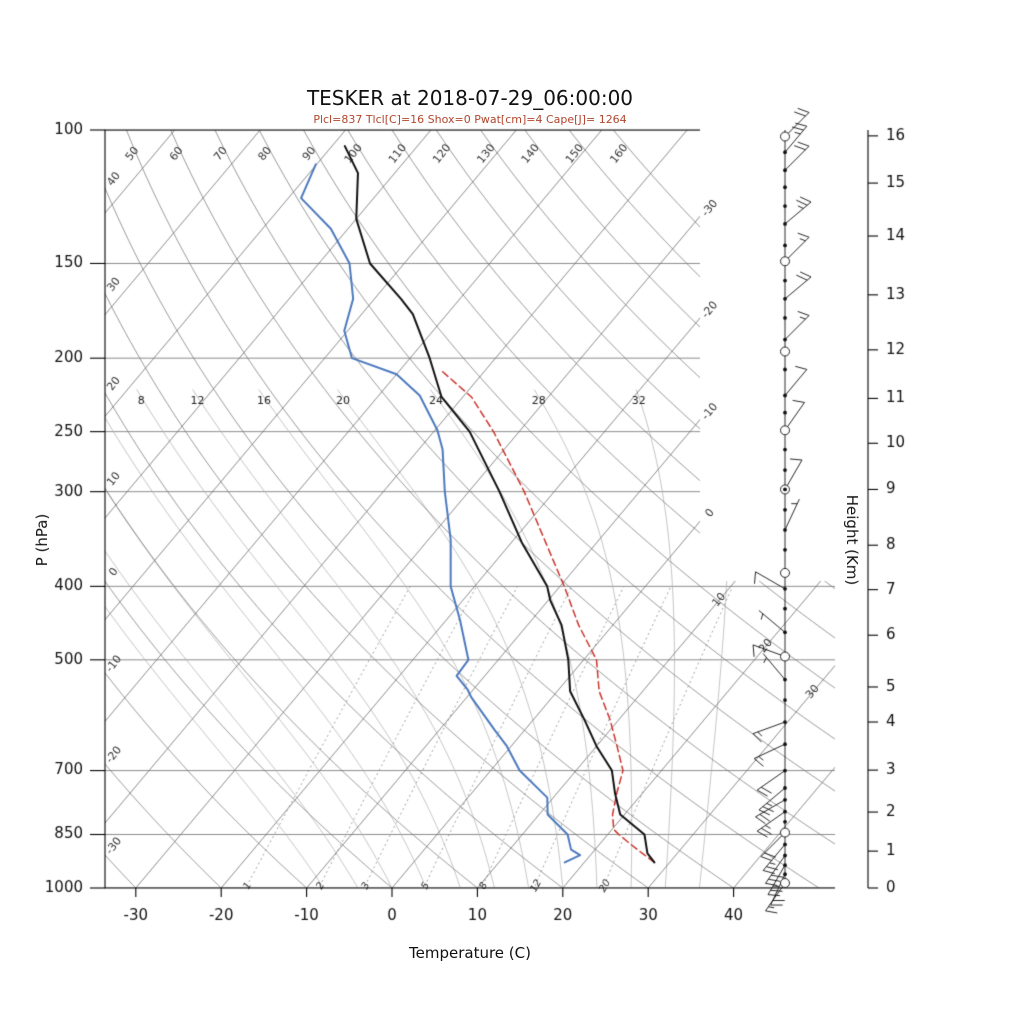 This screenshot has height=1024, width=1024. Describe the element at coordinates (42, 540) in the screenshot. I see `pressure-axis-title: P (hPa)` at that location.